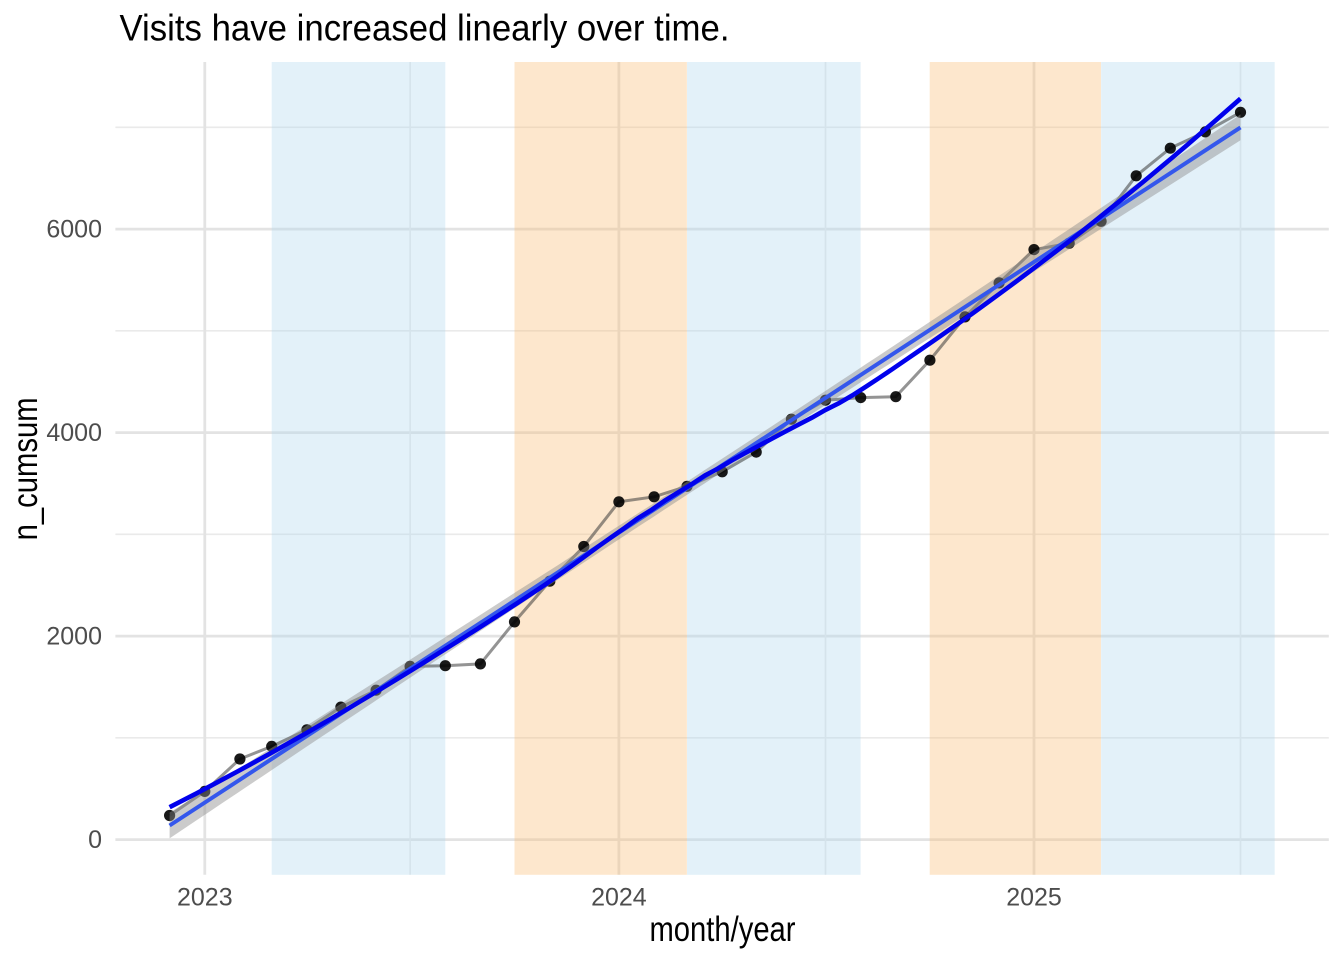  What do you see at coordinates (723, 929) in the screenshot?
I see `svg-text: month/year` at bounding box center [723, 929].